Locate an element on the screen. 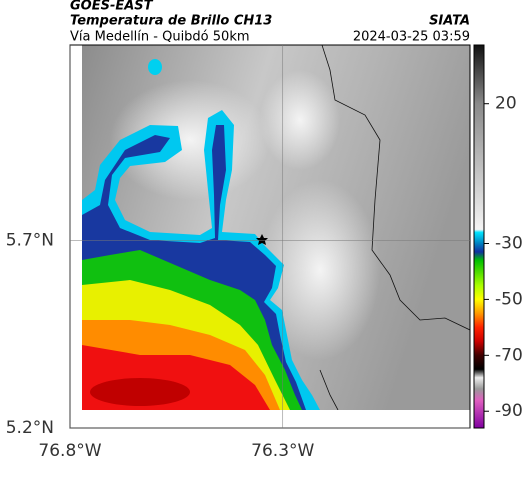 Image resolution: width=526 pixels, height=491 pixels. colorbar-tick-label: -30 is located at coordinates (509, 243).